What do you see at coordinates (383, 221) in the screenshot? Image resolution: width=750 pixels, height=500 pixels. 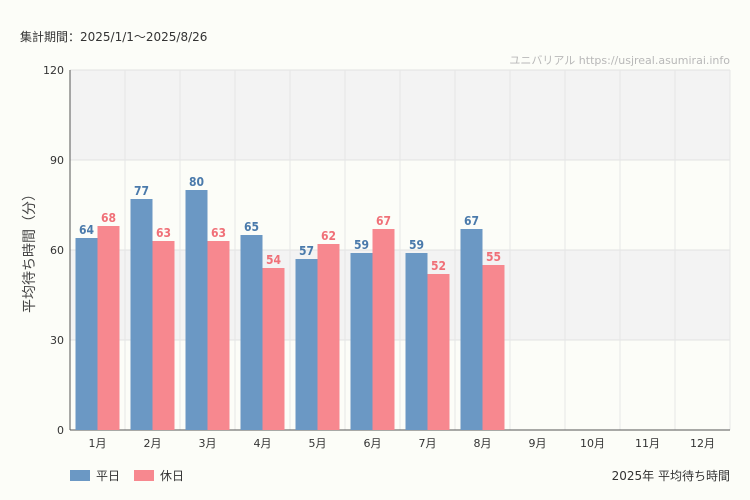 I see `data-label-holiday: 67` at bounding box center [383, 221].